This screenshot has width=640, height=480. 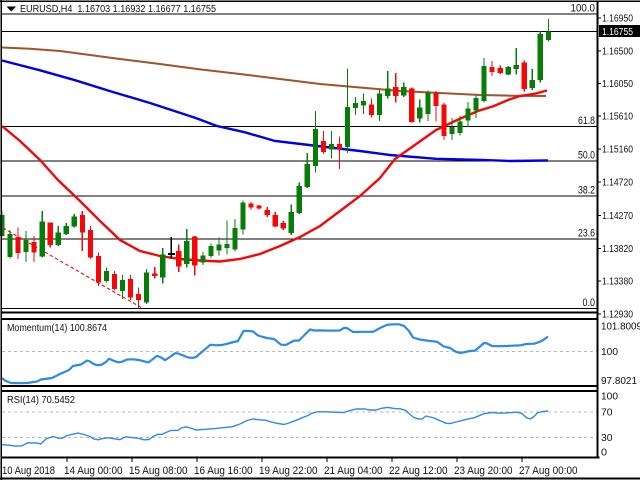 What do you see at coordinates (617, 19) in the screenshot?
I see `svg-text: 1.16950` at bounding box center [617, 19].